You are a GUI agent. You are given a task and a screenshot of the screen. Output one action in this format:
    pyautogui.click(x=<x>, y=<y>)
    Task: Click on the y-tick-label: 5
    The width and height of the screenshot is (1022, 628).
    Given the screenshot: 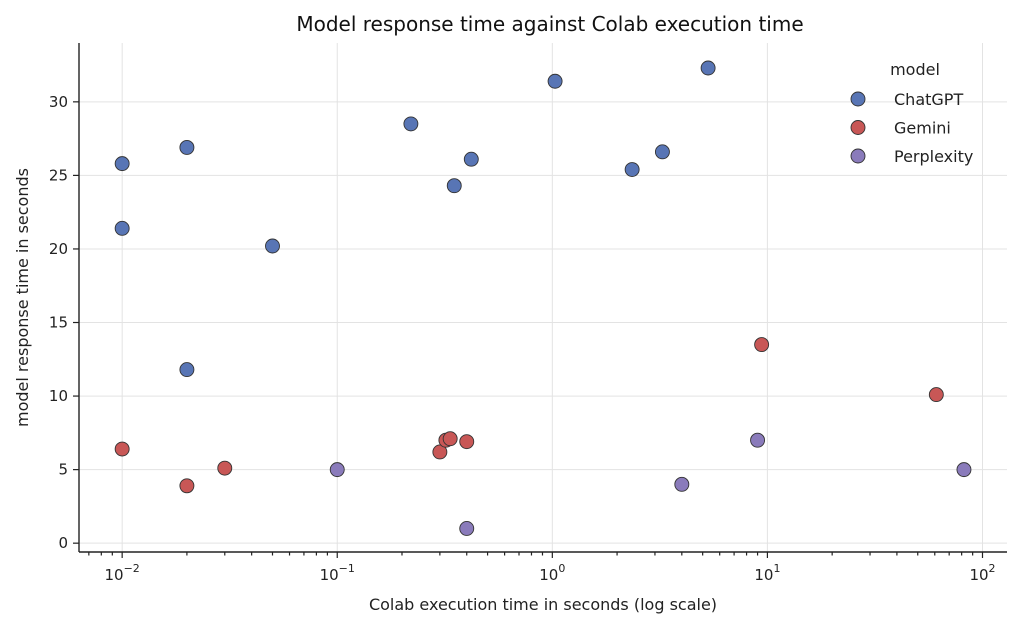 What is the action you would take?
    pyautogui.click(x=63, y=470)
    